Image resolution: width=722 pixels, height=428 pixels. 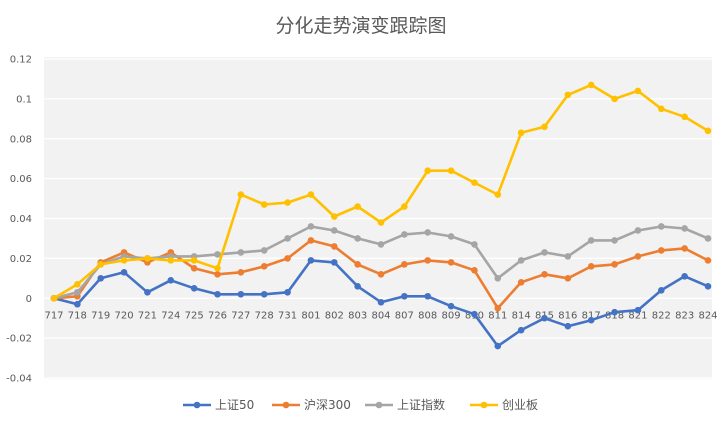 I want to click on x-tick-label: 721, so click(x=147, y=315).